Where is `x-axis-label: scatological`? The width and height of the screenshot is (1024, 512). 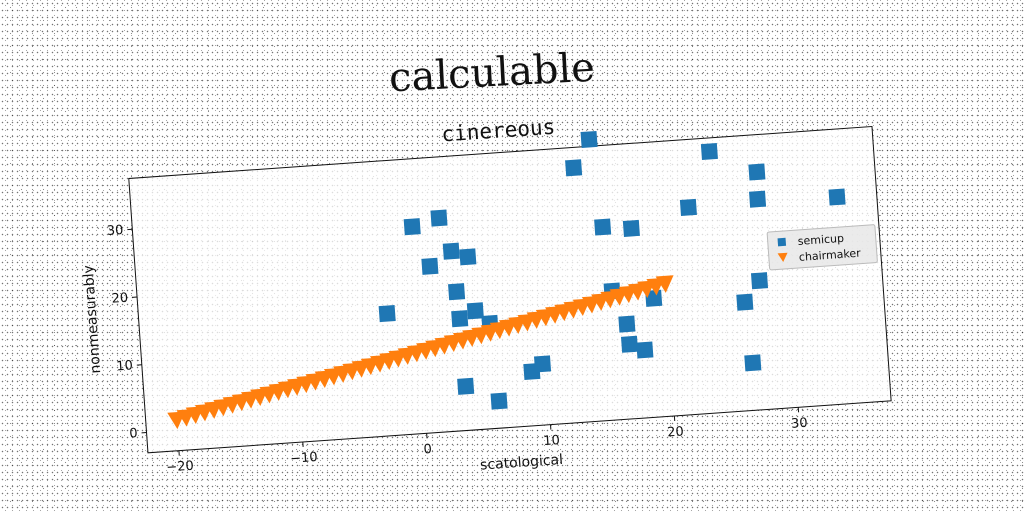
x-axis-label: scatological is located at coordinates (522, 463).